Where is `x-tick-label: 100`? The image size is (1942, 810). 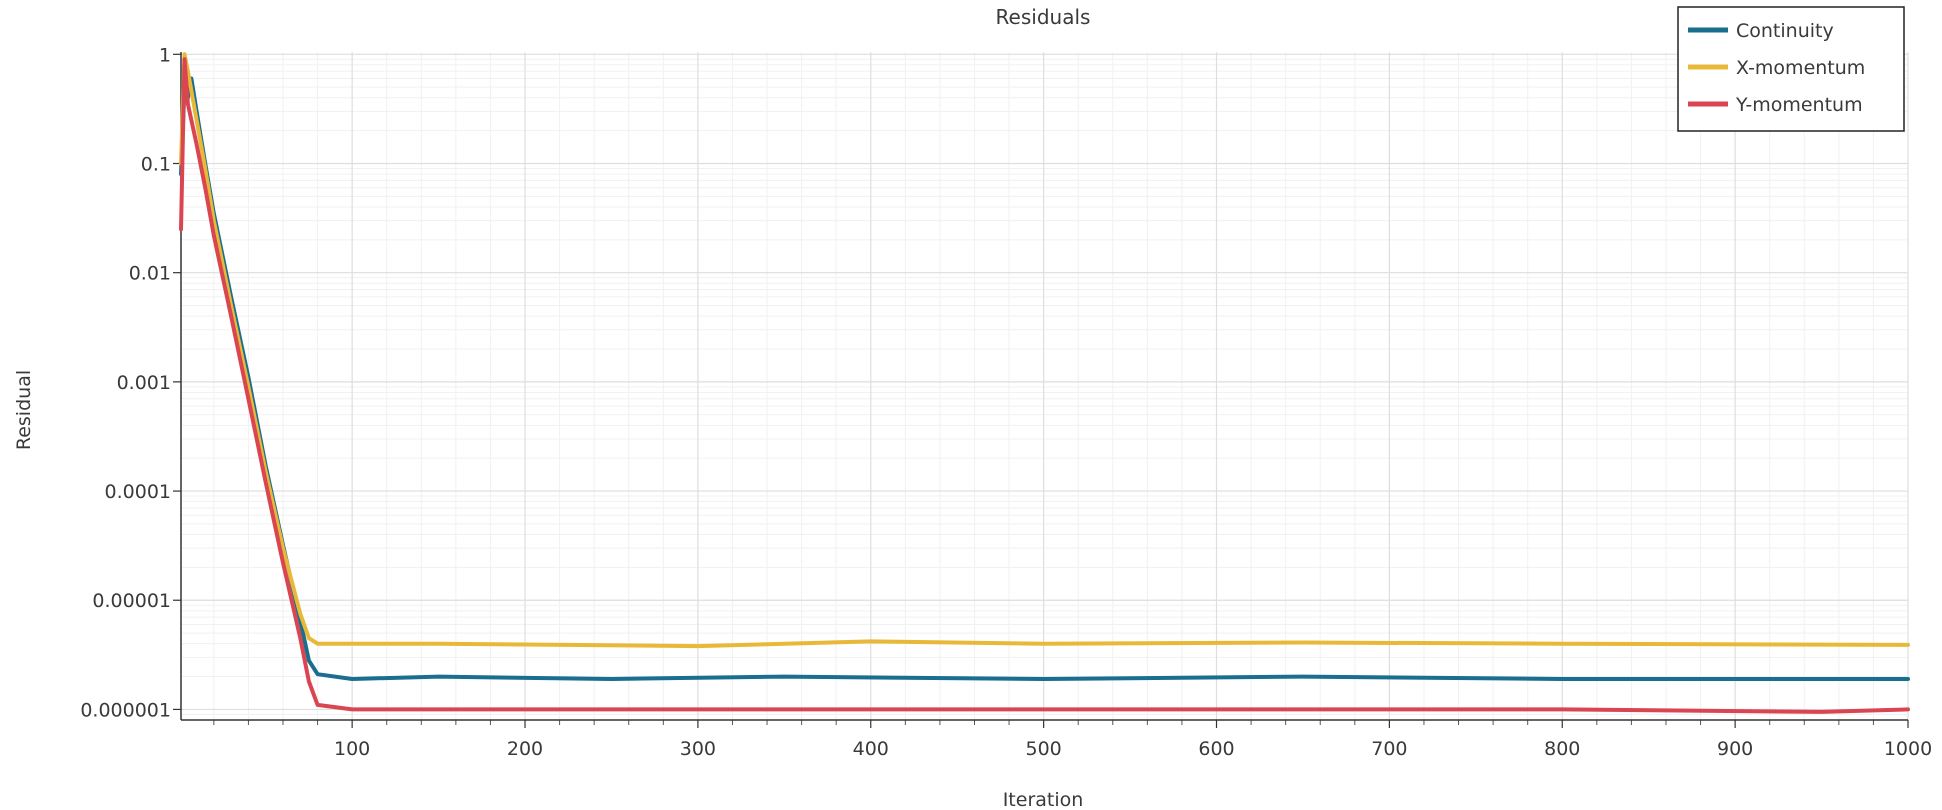 x-tick-label: 100 is located at coordinates (352, 749).